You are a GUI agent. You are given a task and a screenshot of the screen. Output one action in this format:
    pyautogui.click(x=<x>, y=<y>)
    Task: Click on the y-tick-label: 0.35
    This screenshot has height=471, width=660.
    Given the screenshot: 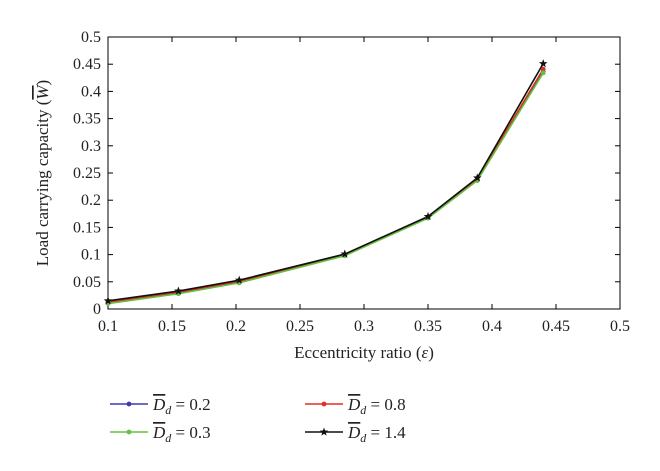 What is the action you would take?
    pyautogui.click(x=87, y=119)
    